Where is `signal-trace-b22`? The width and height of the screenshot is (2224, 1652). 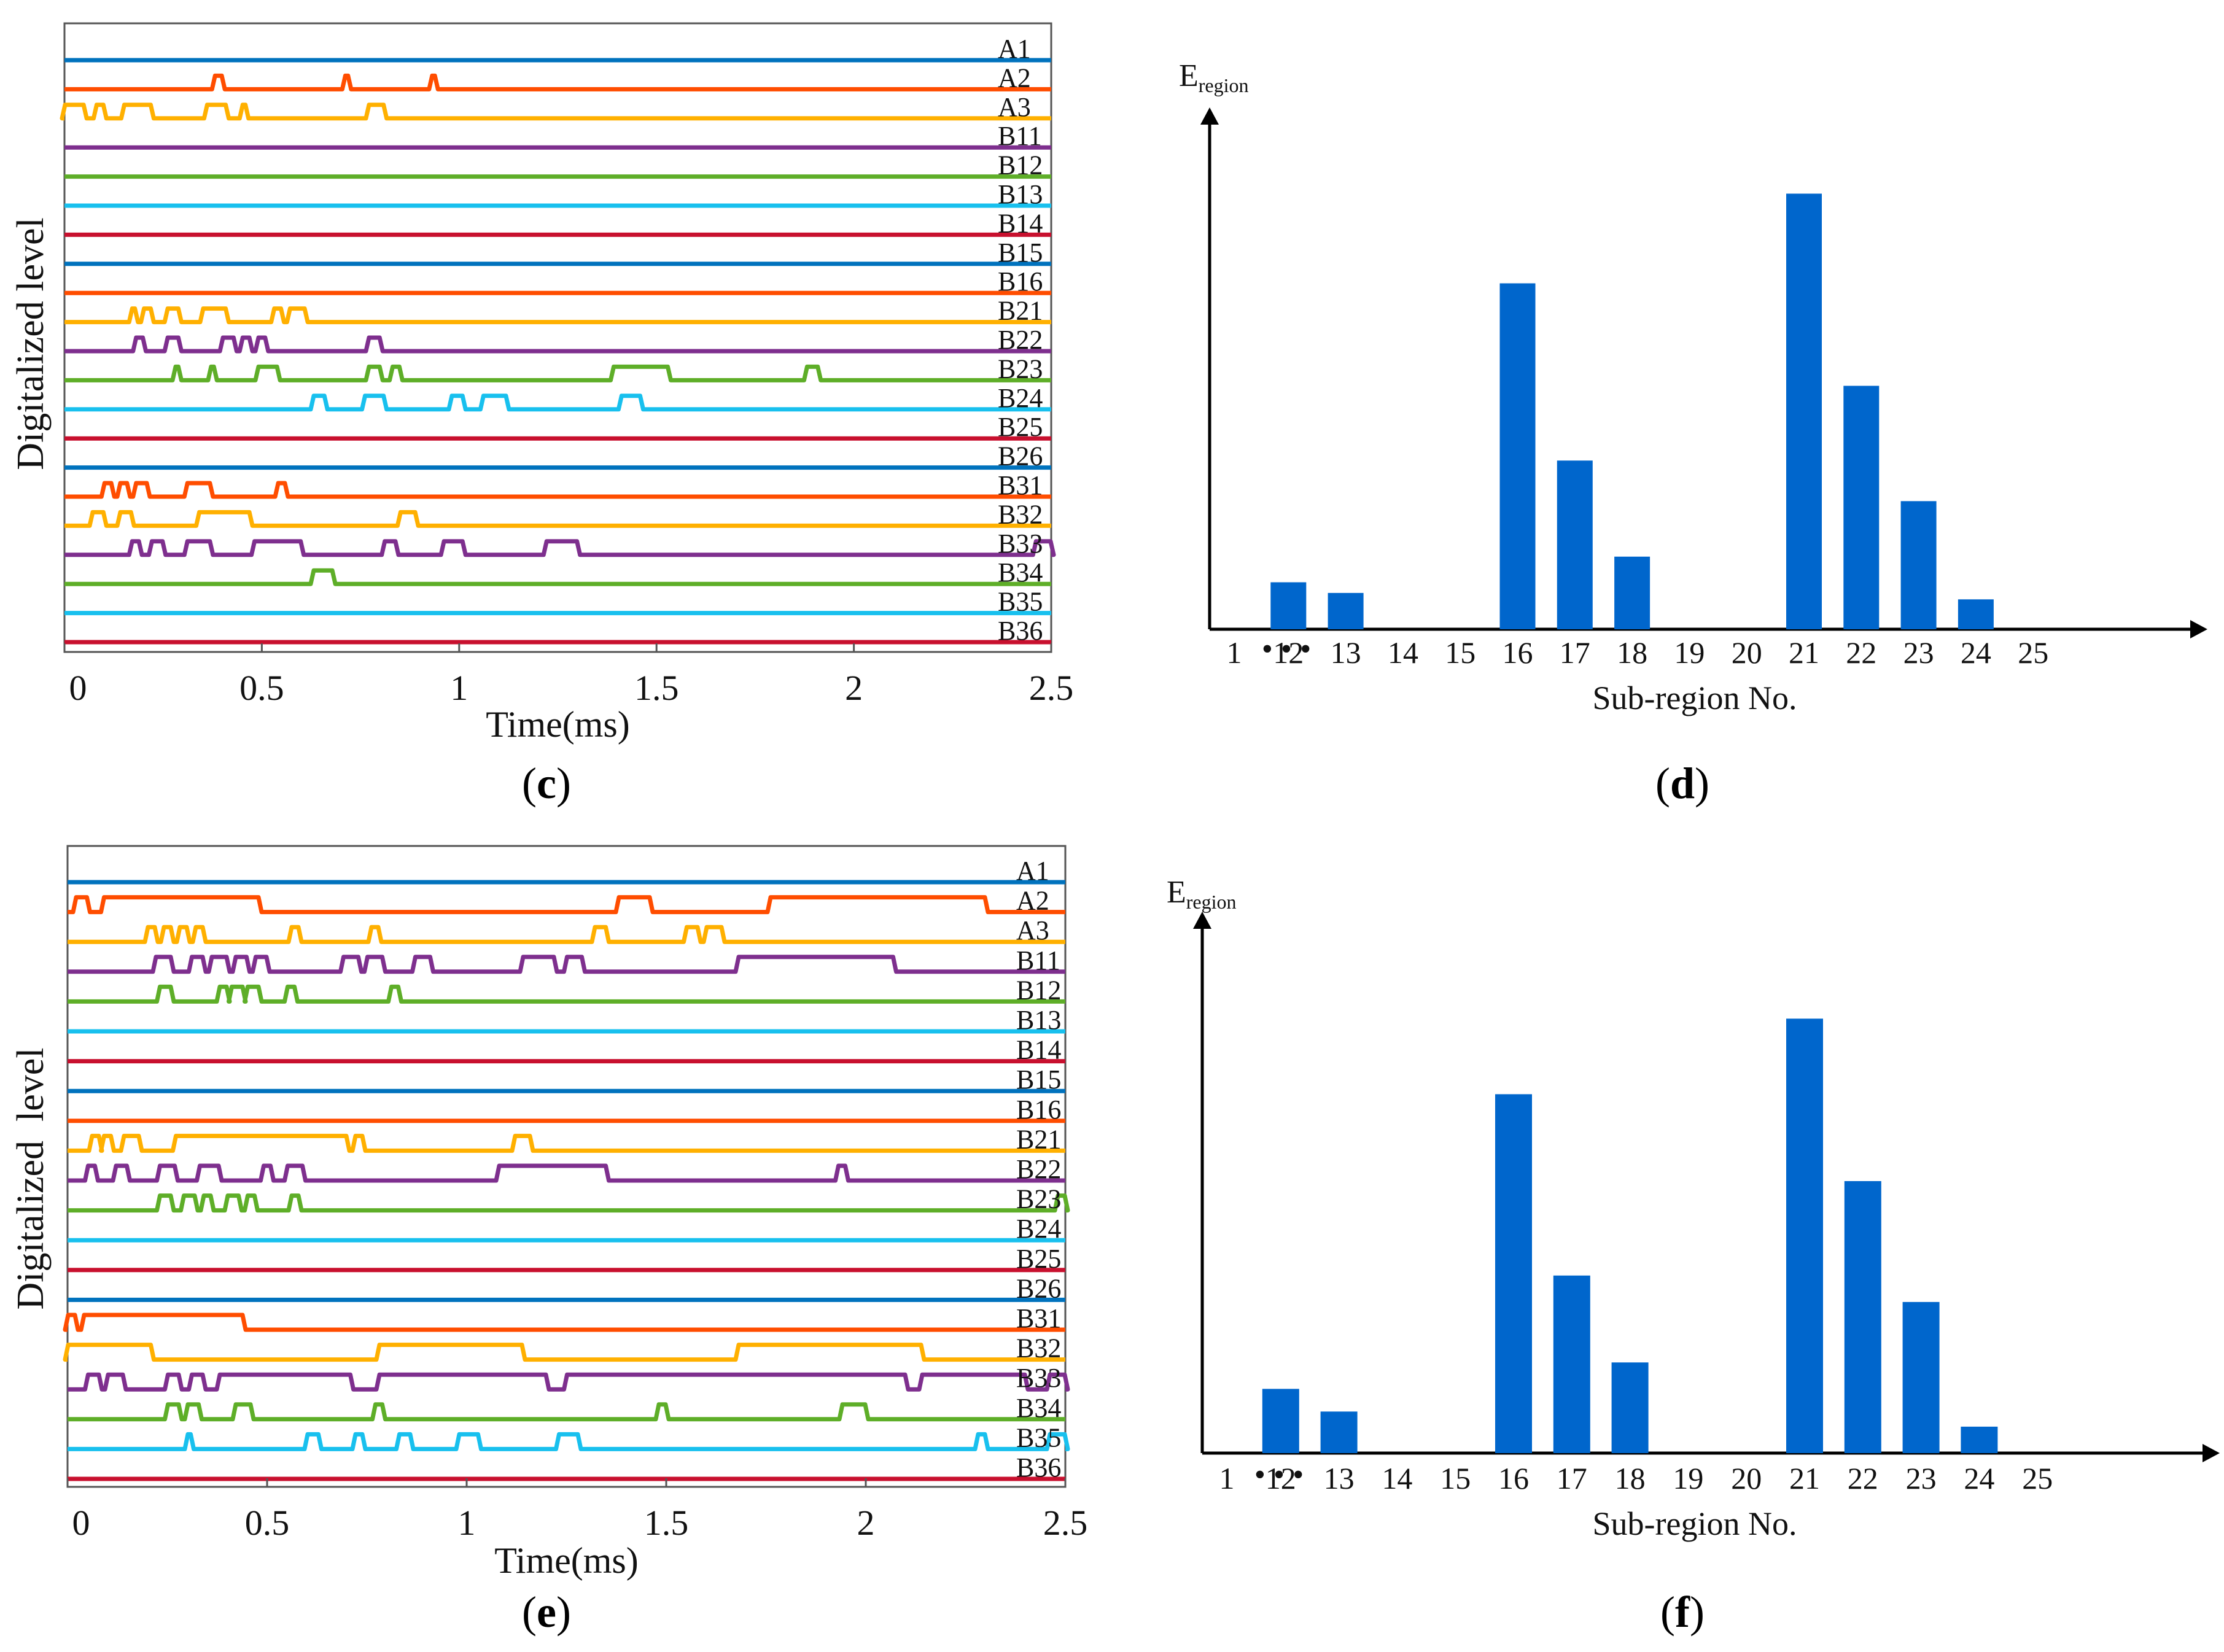
signal-trace-b22 is located at coordinates (557, 345).